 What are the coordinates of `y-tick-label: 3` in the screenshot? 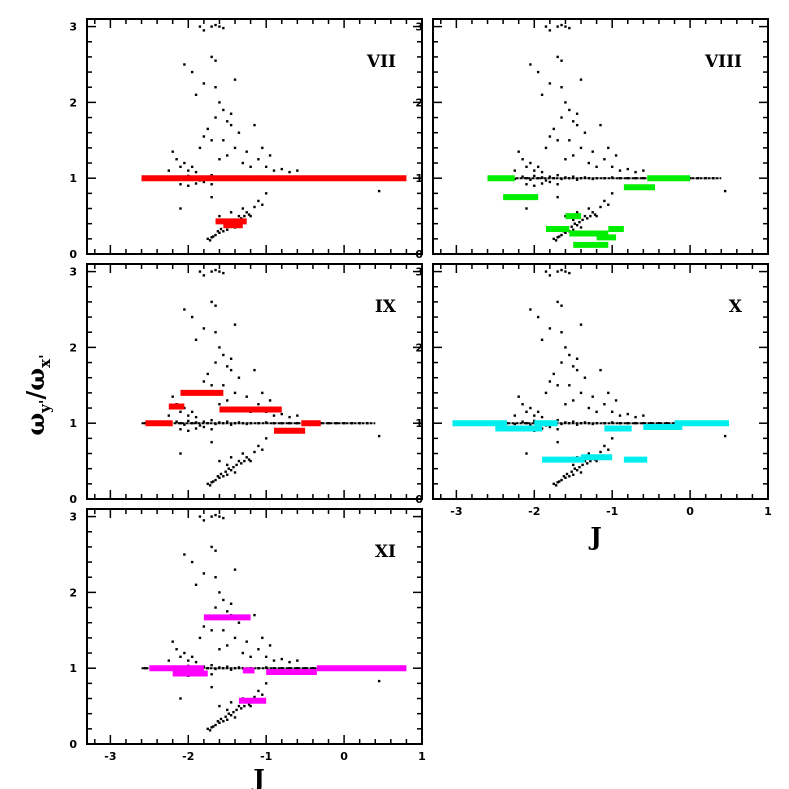 It's located at (73, 517).